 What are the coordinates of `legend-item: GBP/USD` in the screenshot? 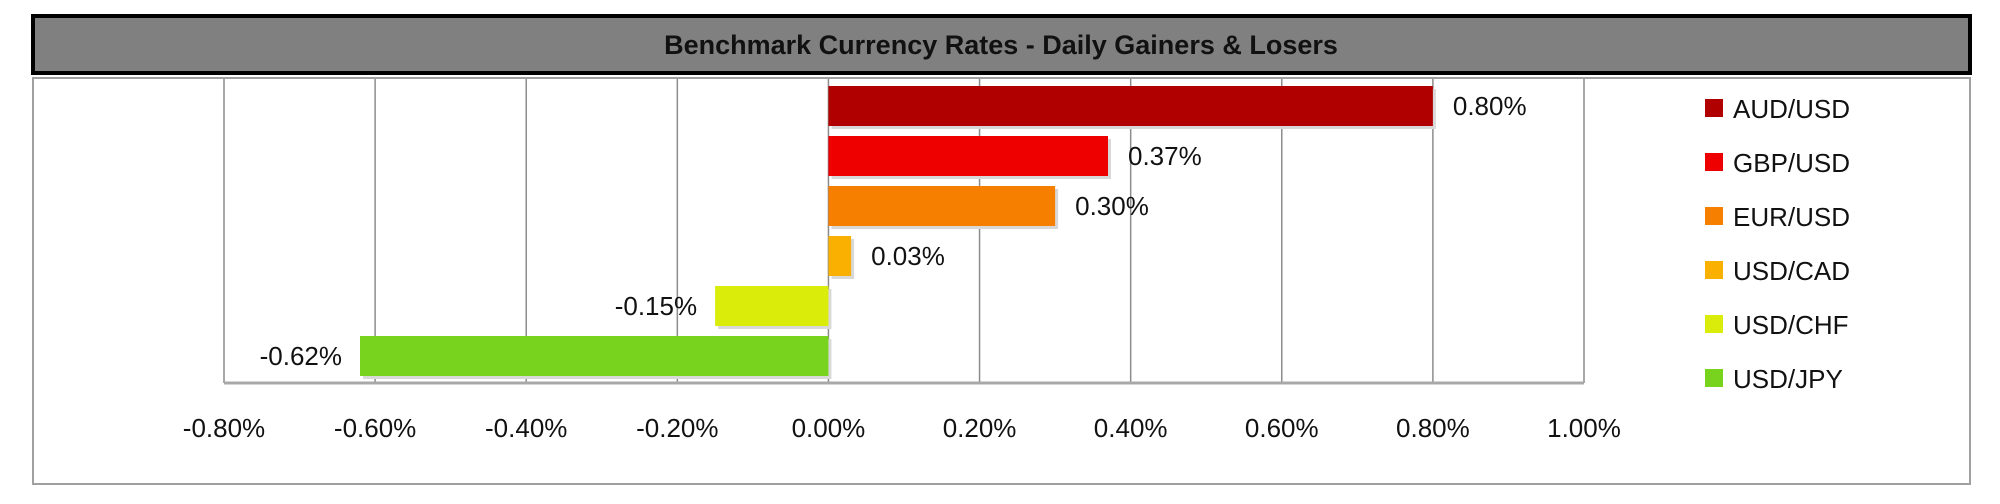 It's located at (1777, 163).